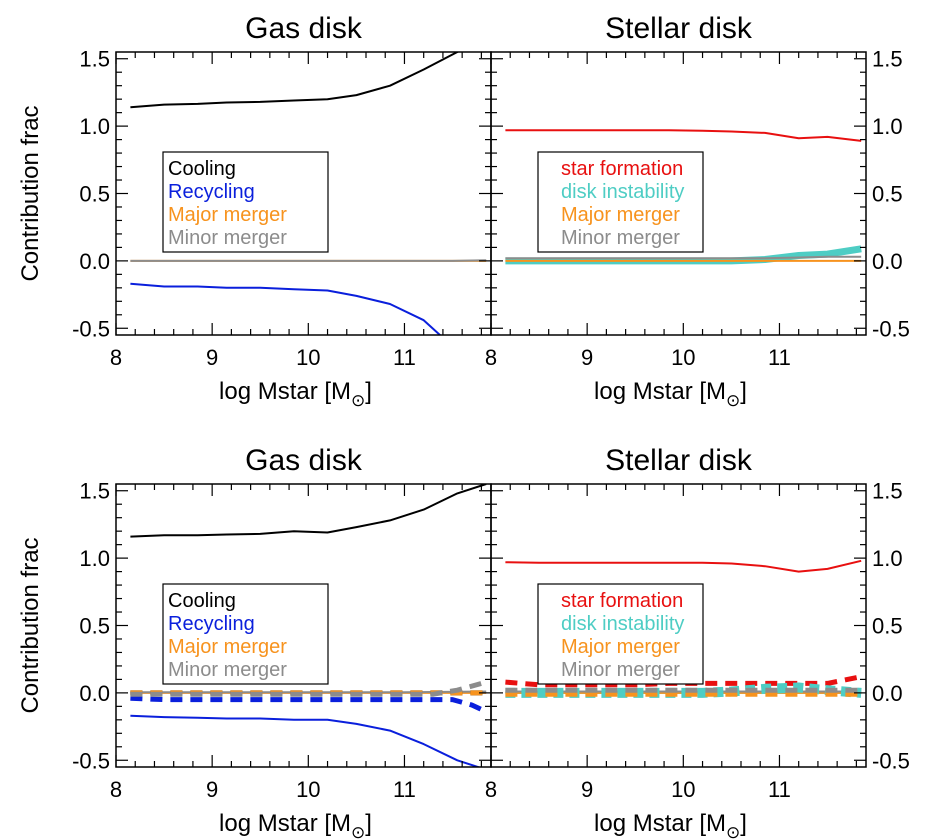 This screenshot has width=926, height=839. Describe the element at coordinates (308, 688) in the screenshot. I see `series-line-minor-merger-dashed` at that location.